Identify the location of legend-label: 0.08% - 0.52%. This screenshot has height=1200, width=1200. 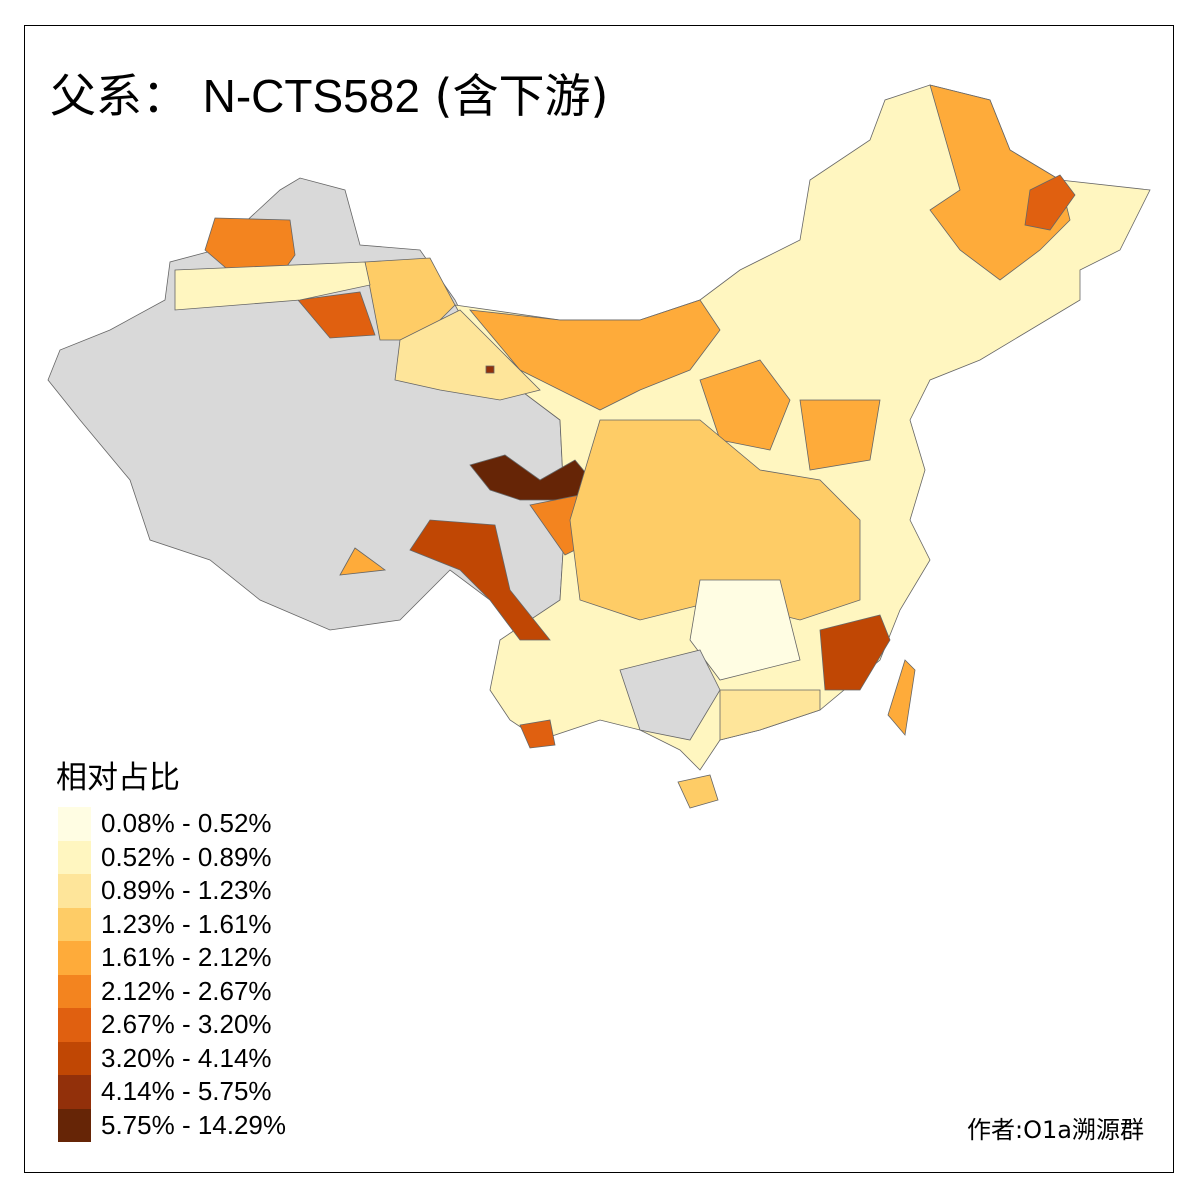
(186, 823).